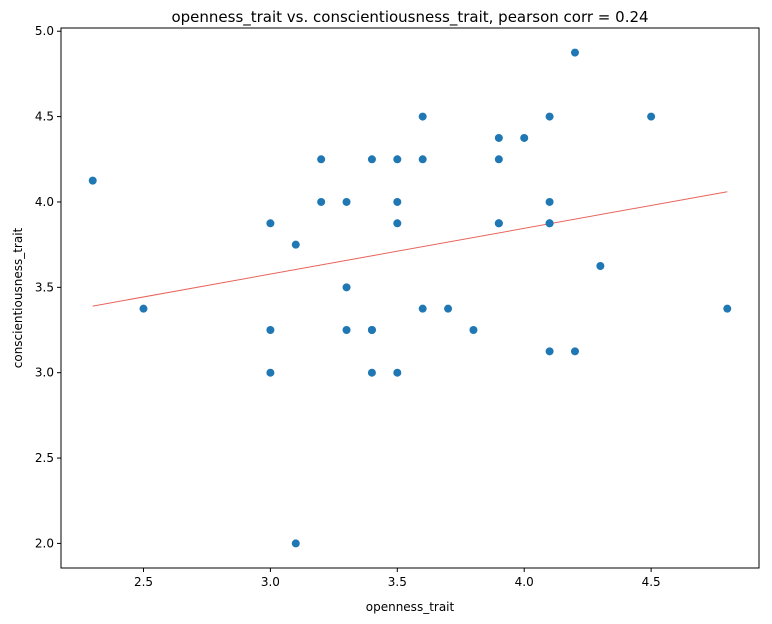 Image resolution: width=772 pixels, height=624 pixels. Describe the element at coordinates (18, 297) in the screenshot. I see `y-axis-label: conscientiousness_trait` at that location.